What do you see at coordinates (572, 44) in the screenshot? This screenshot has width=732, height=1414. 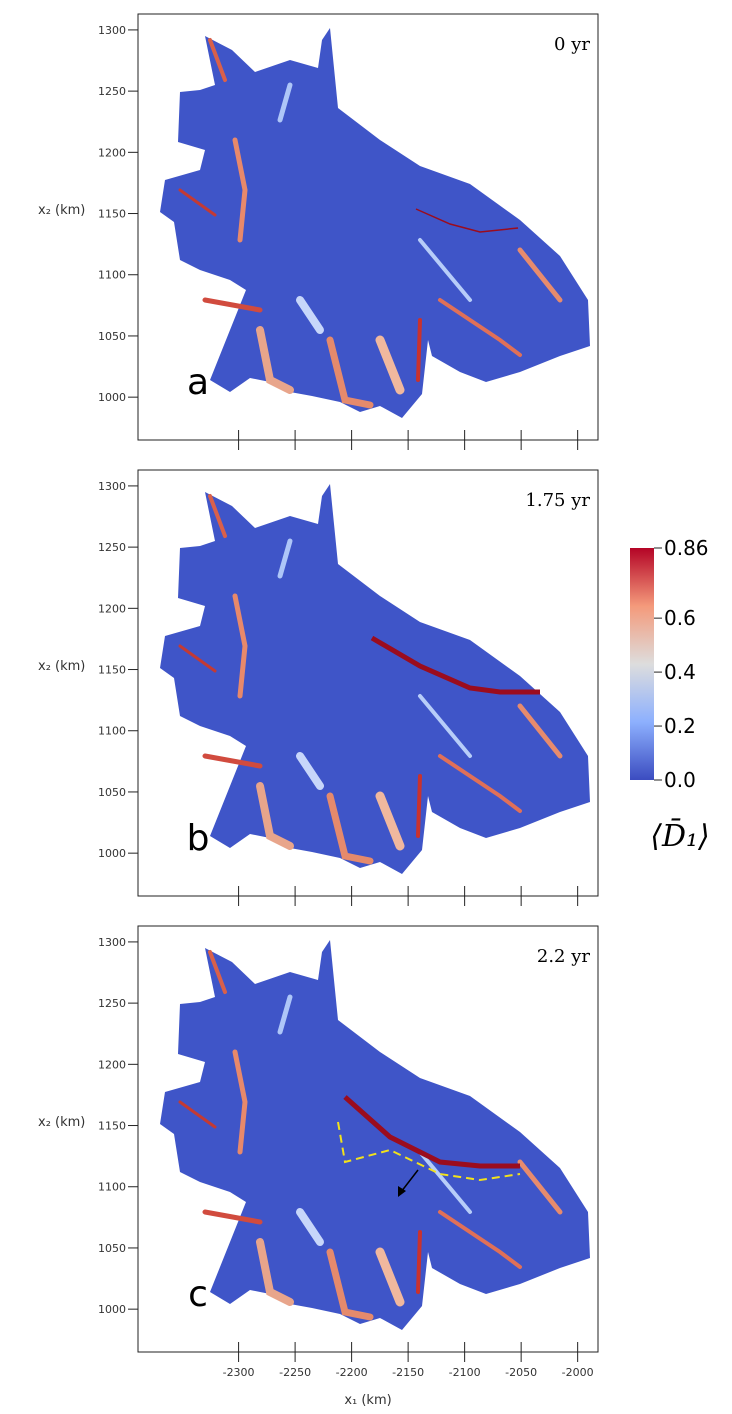 I see `time-annotation: 0 yr` at bounding box center [572, 44].